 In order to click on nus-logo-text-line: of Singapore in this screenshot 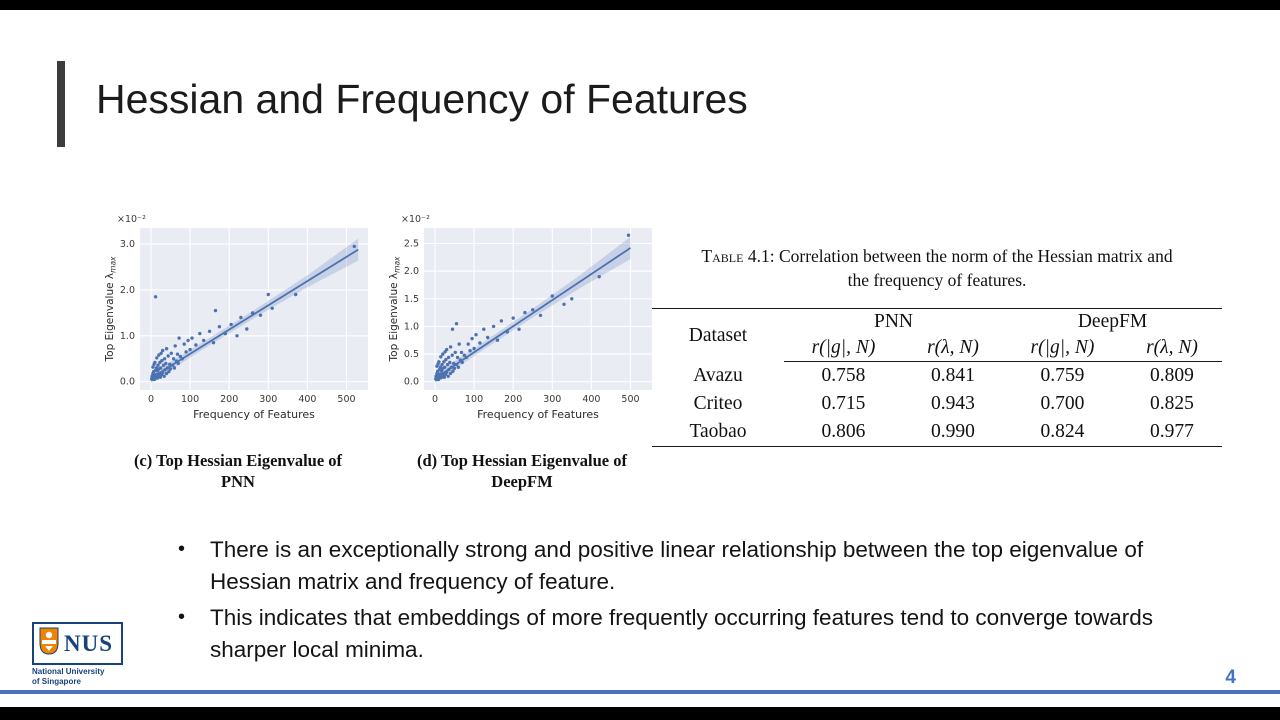, I will do `click(56, 682)`.